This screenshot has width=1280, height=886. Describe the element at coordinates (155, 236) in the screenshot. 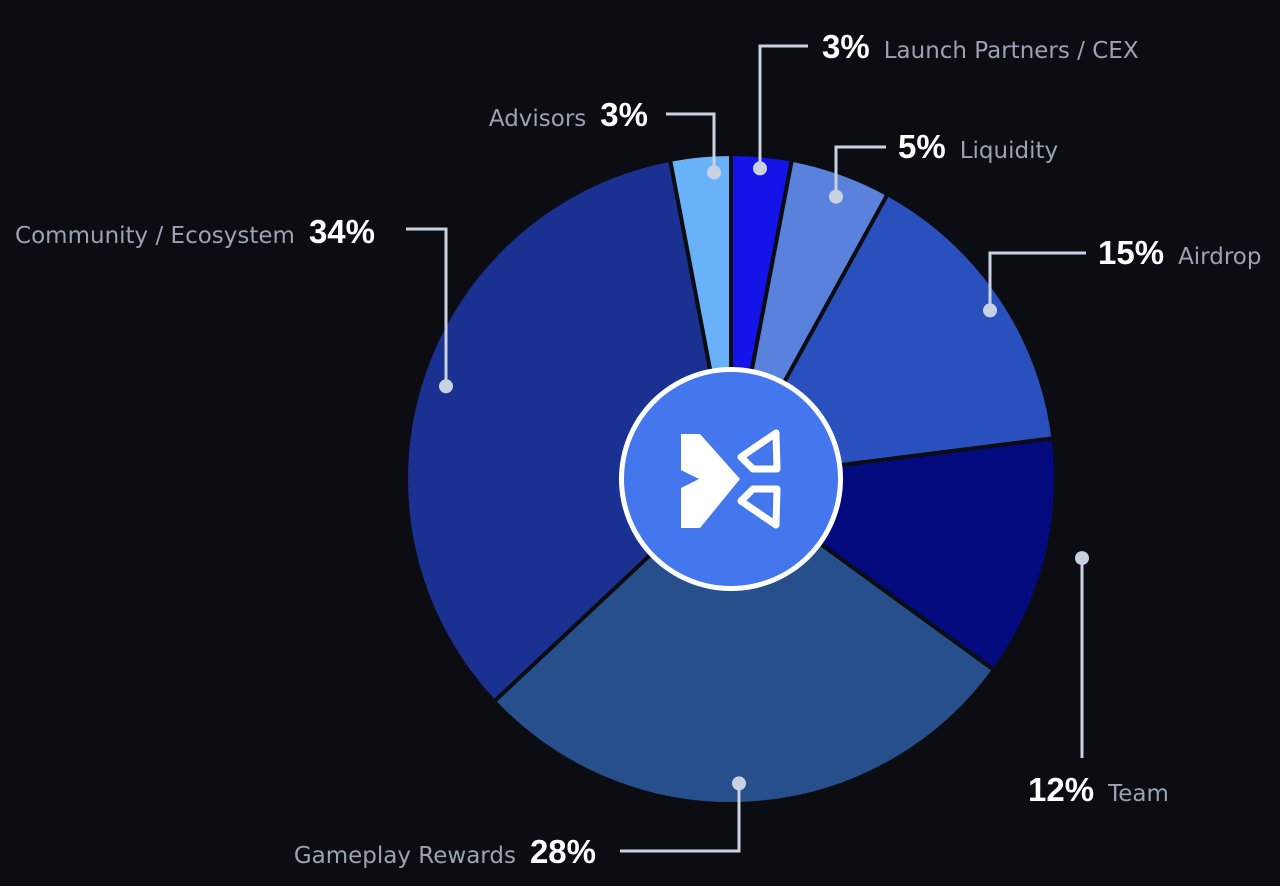

I see `slice-category-label: Community / Ecosystem` at that location.